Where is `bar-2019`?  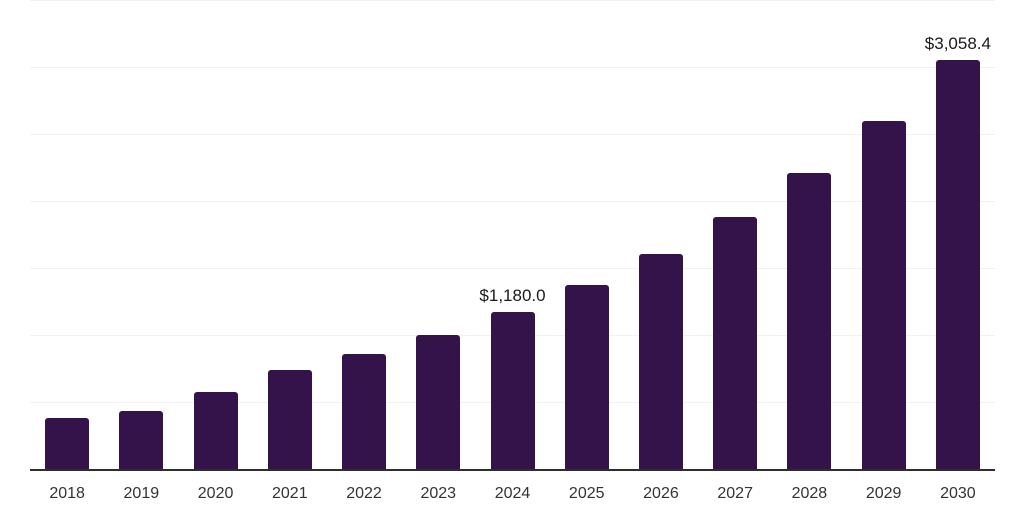
bar-2019 is located at coordinates (141, 440).